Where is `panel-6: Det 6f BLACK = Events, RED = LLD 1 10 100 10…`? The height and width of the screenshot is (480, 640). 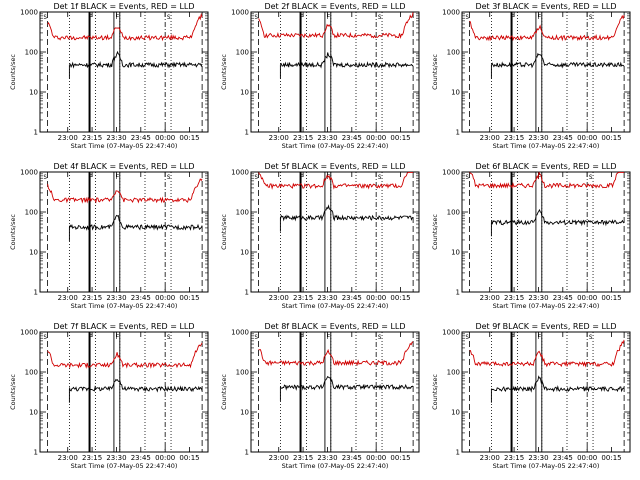 panel-6: Det 6f BLACK = Events, RED = LLD 1 10 100 10… is located at coordinates (531, 236).